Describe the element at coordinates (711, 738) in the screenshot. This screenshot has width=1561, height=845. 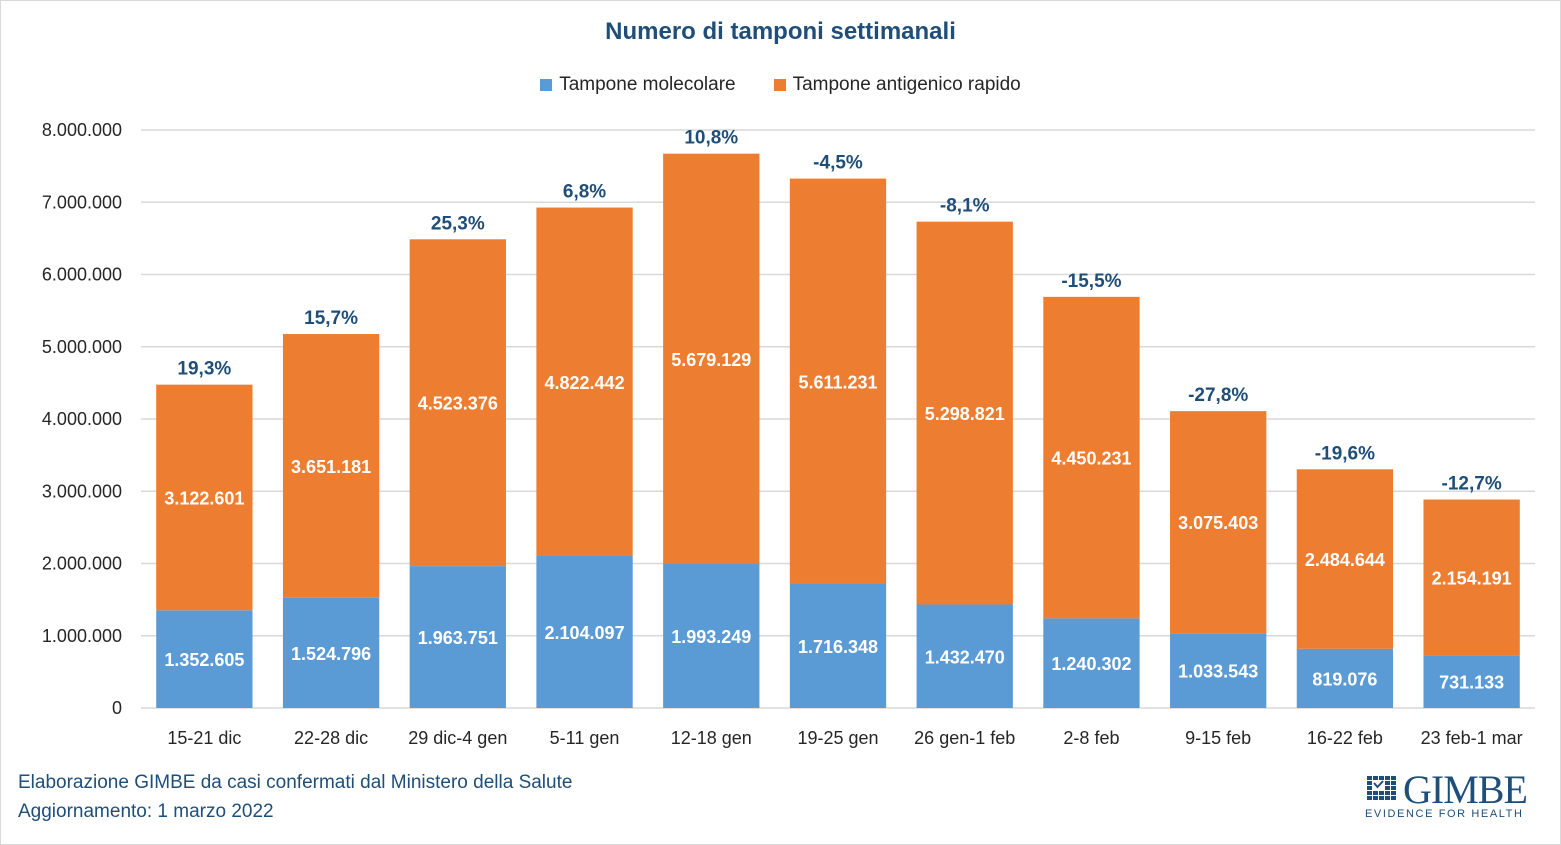
I see `x-tick-label: 12-18 gen` at that location.